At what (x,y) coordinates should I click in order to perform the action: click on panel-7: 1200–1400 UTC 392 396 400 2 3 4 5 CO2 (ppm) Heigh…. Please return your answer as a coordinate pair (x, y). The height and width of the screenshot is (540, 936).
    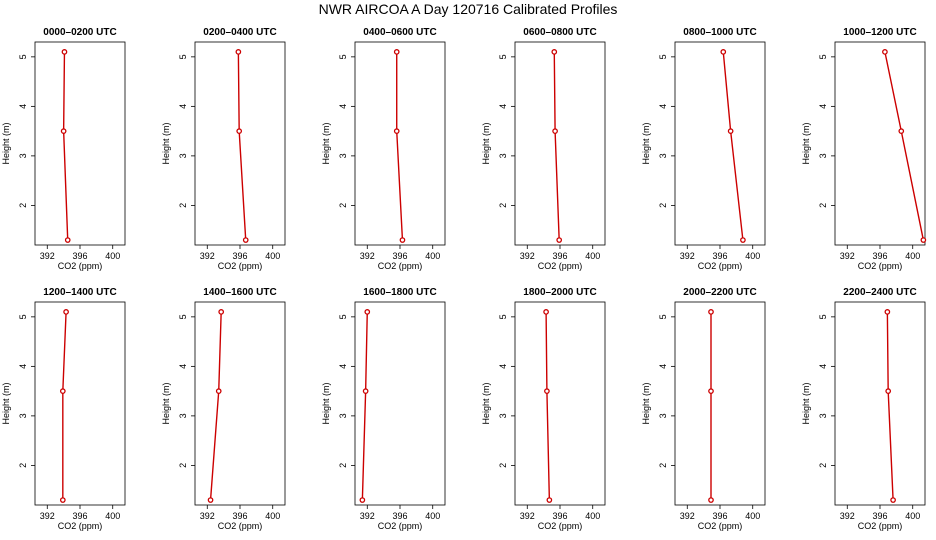
    Looking at the image, I should click on (63, 409).